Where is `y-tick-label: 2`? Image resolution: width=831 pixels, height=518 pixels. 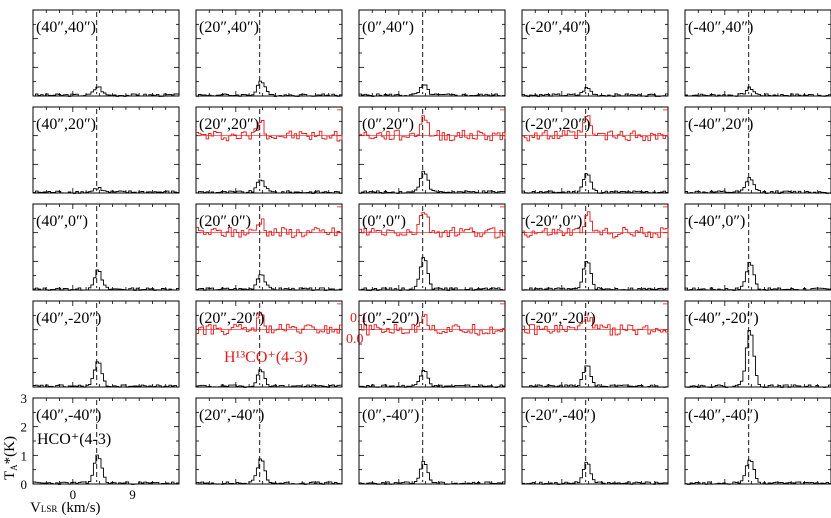
y-tick-label: 2 is located at coordinates (24, 427).